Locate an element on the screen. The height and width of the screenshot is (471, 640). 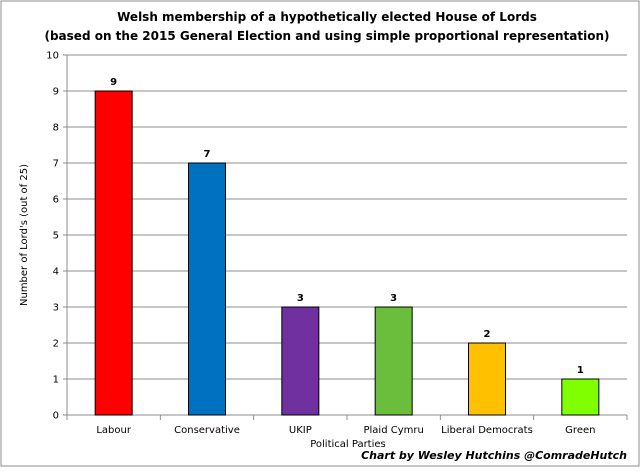
y-tick-label: 4 is located at coordinates (56, 272).